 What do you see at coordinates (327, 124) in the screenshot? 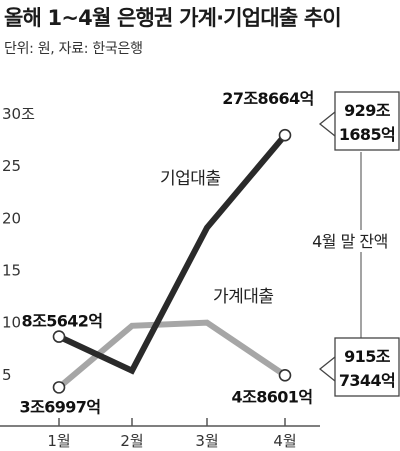
I see `callout-pointer-corporate` at bounding box center [327, 124].